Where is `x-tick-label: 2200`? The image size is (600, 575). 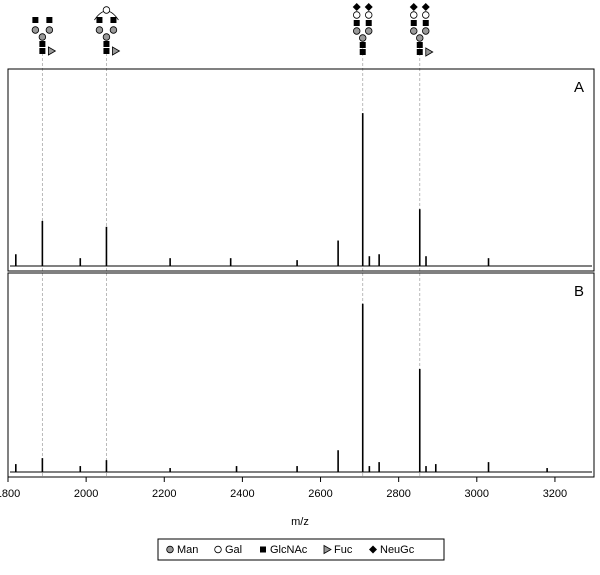 x-tick-label: 2200 is located at coordinates (164, 494).